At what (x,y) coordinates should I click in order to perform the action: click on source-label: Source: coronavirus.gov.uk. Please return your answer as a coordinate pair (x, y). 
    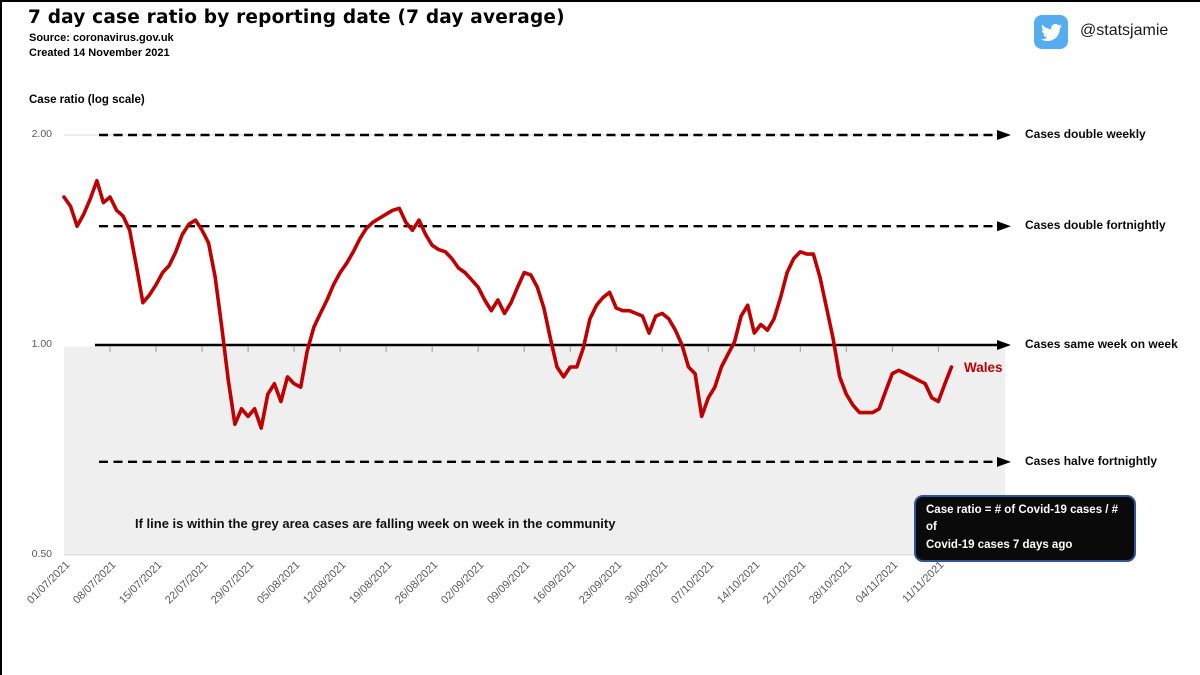
    Looking at the image, I should click on (101, 38).